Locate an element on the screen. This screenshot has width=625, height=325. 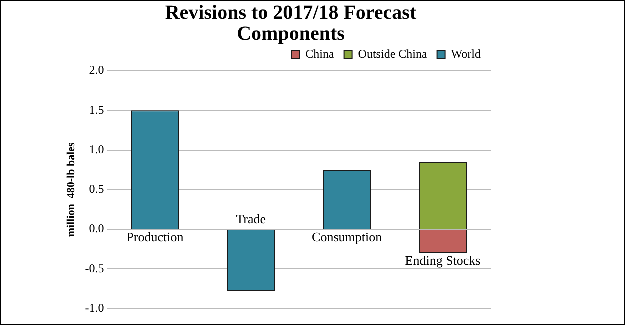
y-axis-title: million 480-lb bales is located at coordinates (71, 190).